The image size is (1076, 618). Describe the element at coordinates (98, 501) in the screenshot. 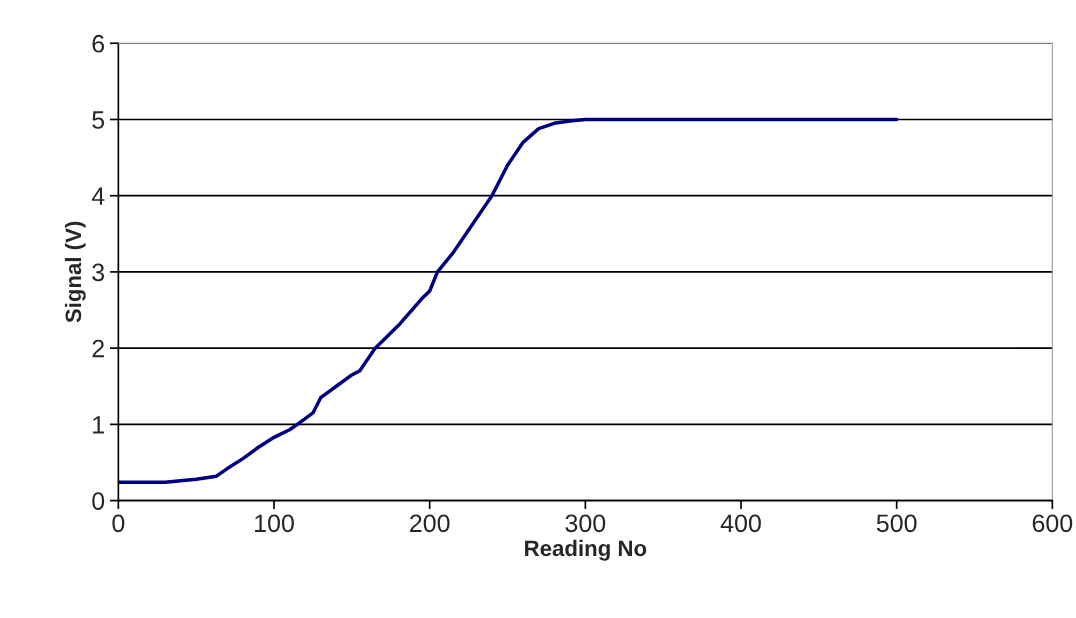

I see `y-tick-label: 0` at that location.